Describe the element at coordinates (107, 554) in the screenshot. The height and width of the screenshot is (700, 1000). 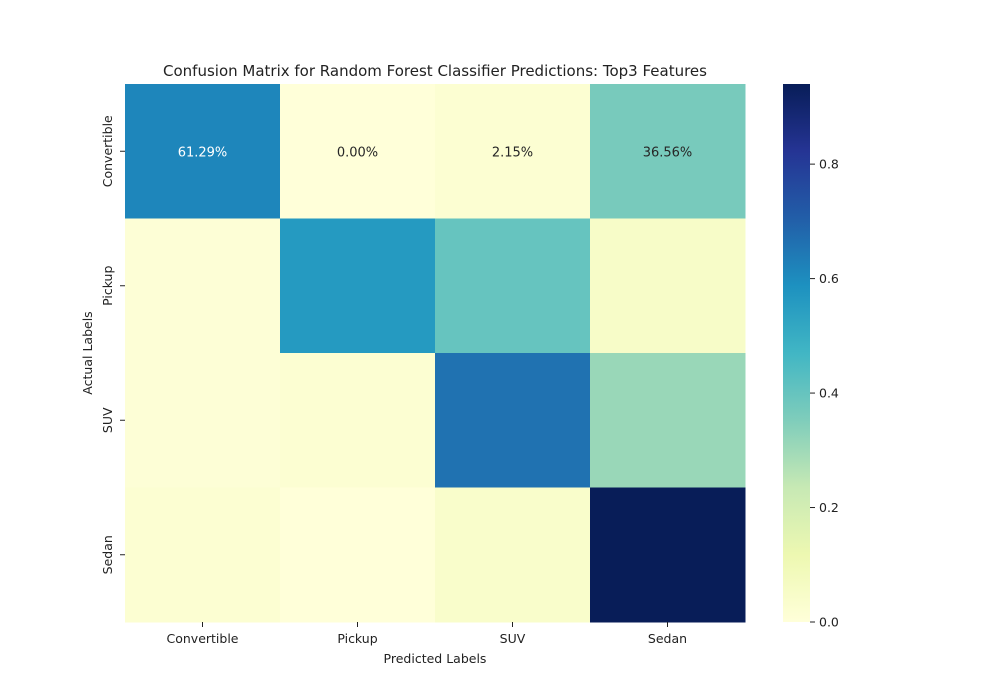
I see `y-tick-label: Sedan` at that location.